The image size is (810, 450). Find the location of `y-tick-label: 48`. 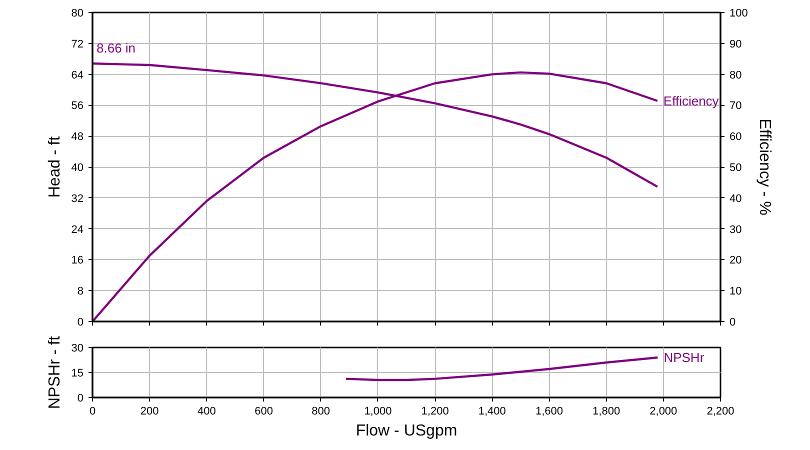

y-tick-label: 48 is located at coordinates (77, 137).